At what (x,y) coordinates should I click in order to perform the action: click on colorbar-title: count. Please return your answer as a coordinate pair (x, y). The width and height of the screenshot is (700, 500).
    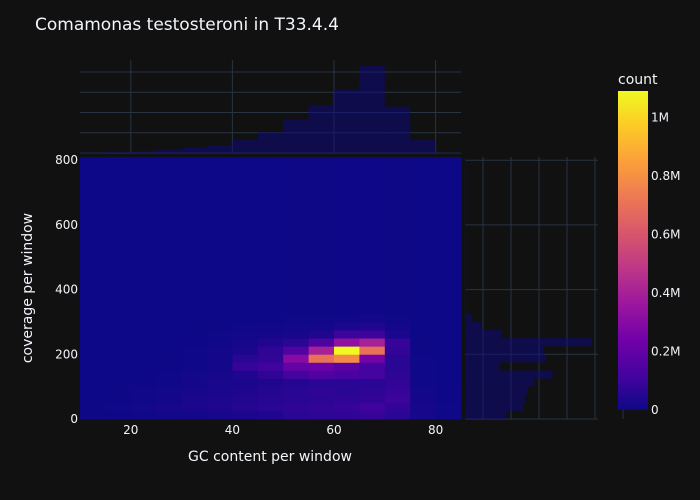
    Looking at the image, I should click on (638, 80).